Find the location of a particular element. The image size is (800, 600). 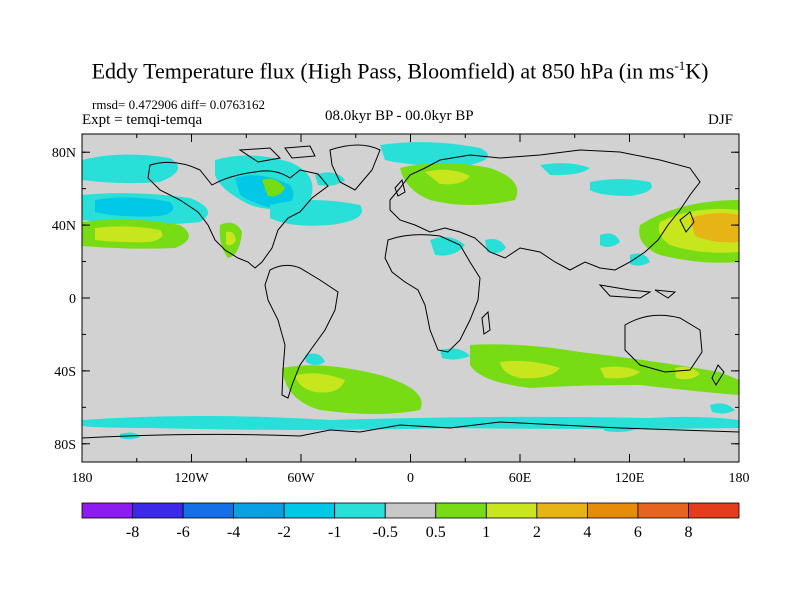

colorbar: -8 -6 -4 -2 -1 -0.5 0.5 1 2 4 6 8 is located at coordinates (410, 521).